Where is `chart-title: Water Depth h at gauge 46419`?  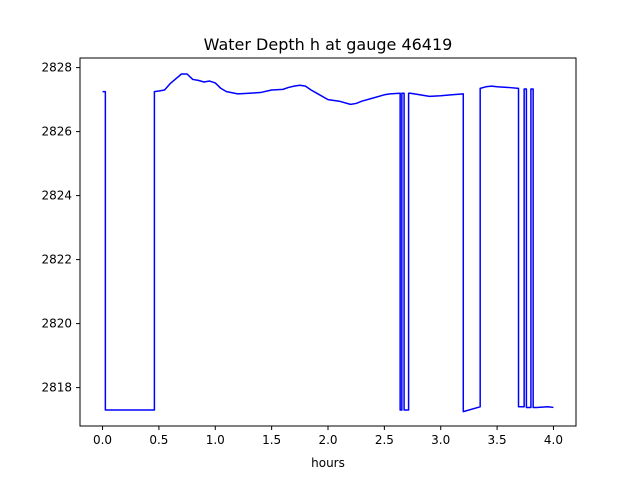 chart-title: Water Depth h at gauge 46419 is located at coordinates (328, 44).